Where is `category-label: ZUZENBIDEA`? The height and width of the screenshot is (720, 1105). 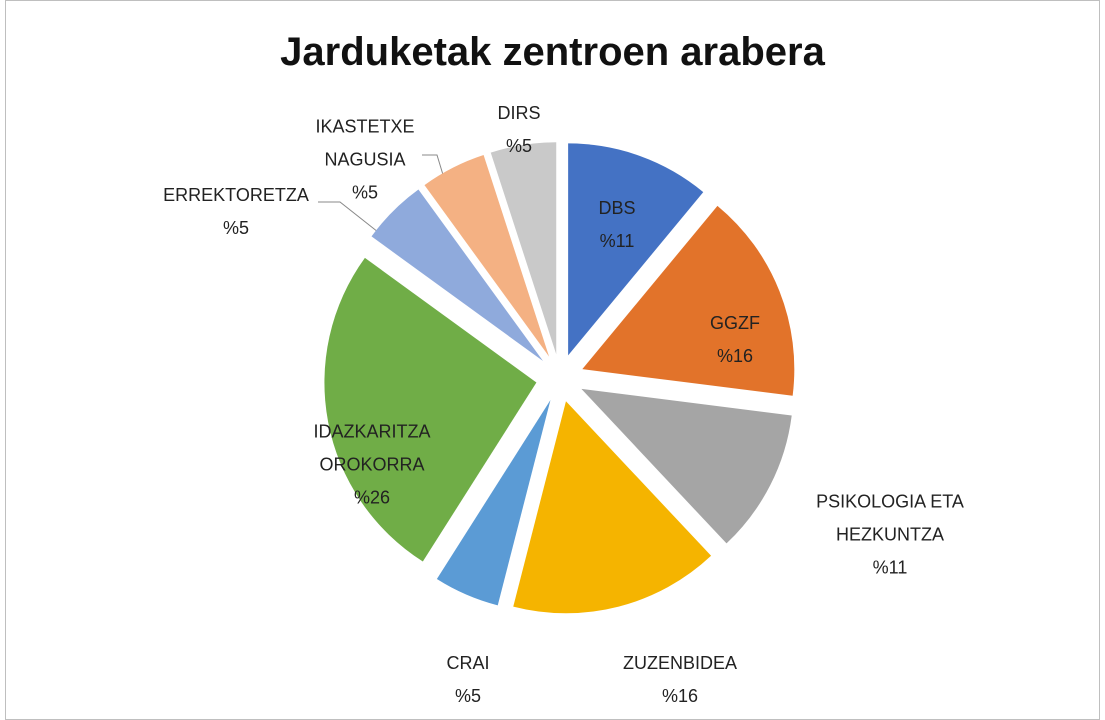 category-label: ZUZENBIDEA is located at coordinates (679, 663).